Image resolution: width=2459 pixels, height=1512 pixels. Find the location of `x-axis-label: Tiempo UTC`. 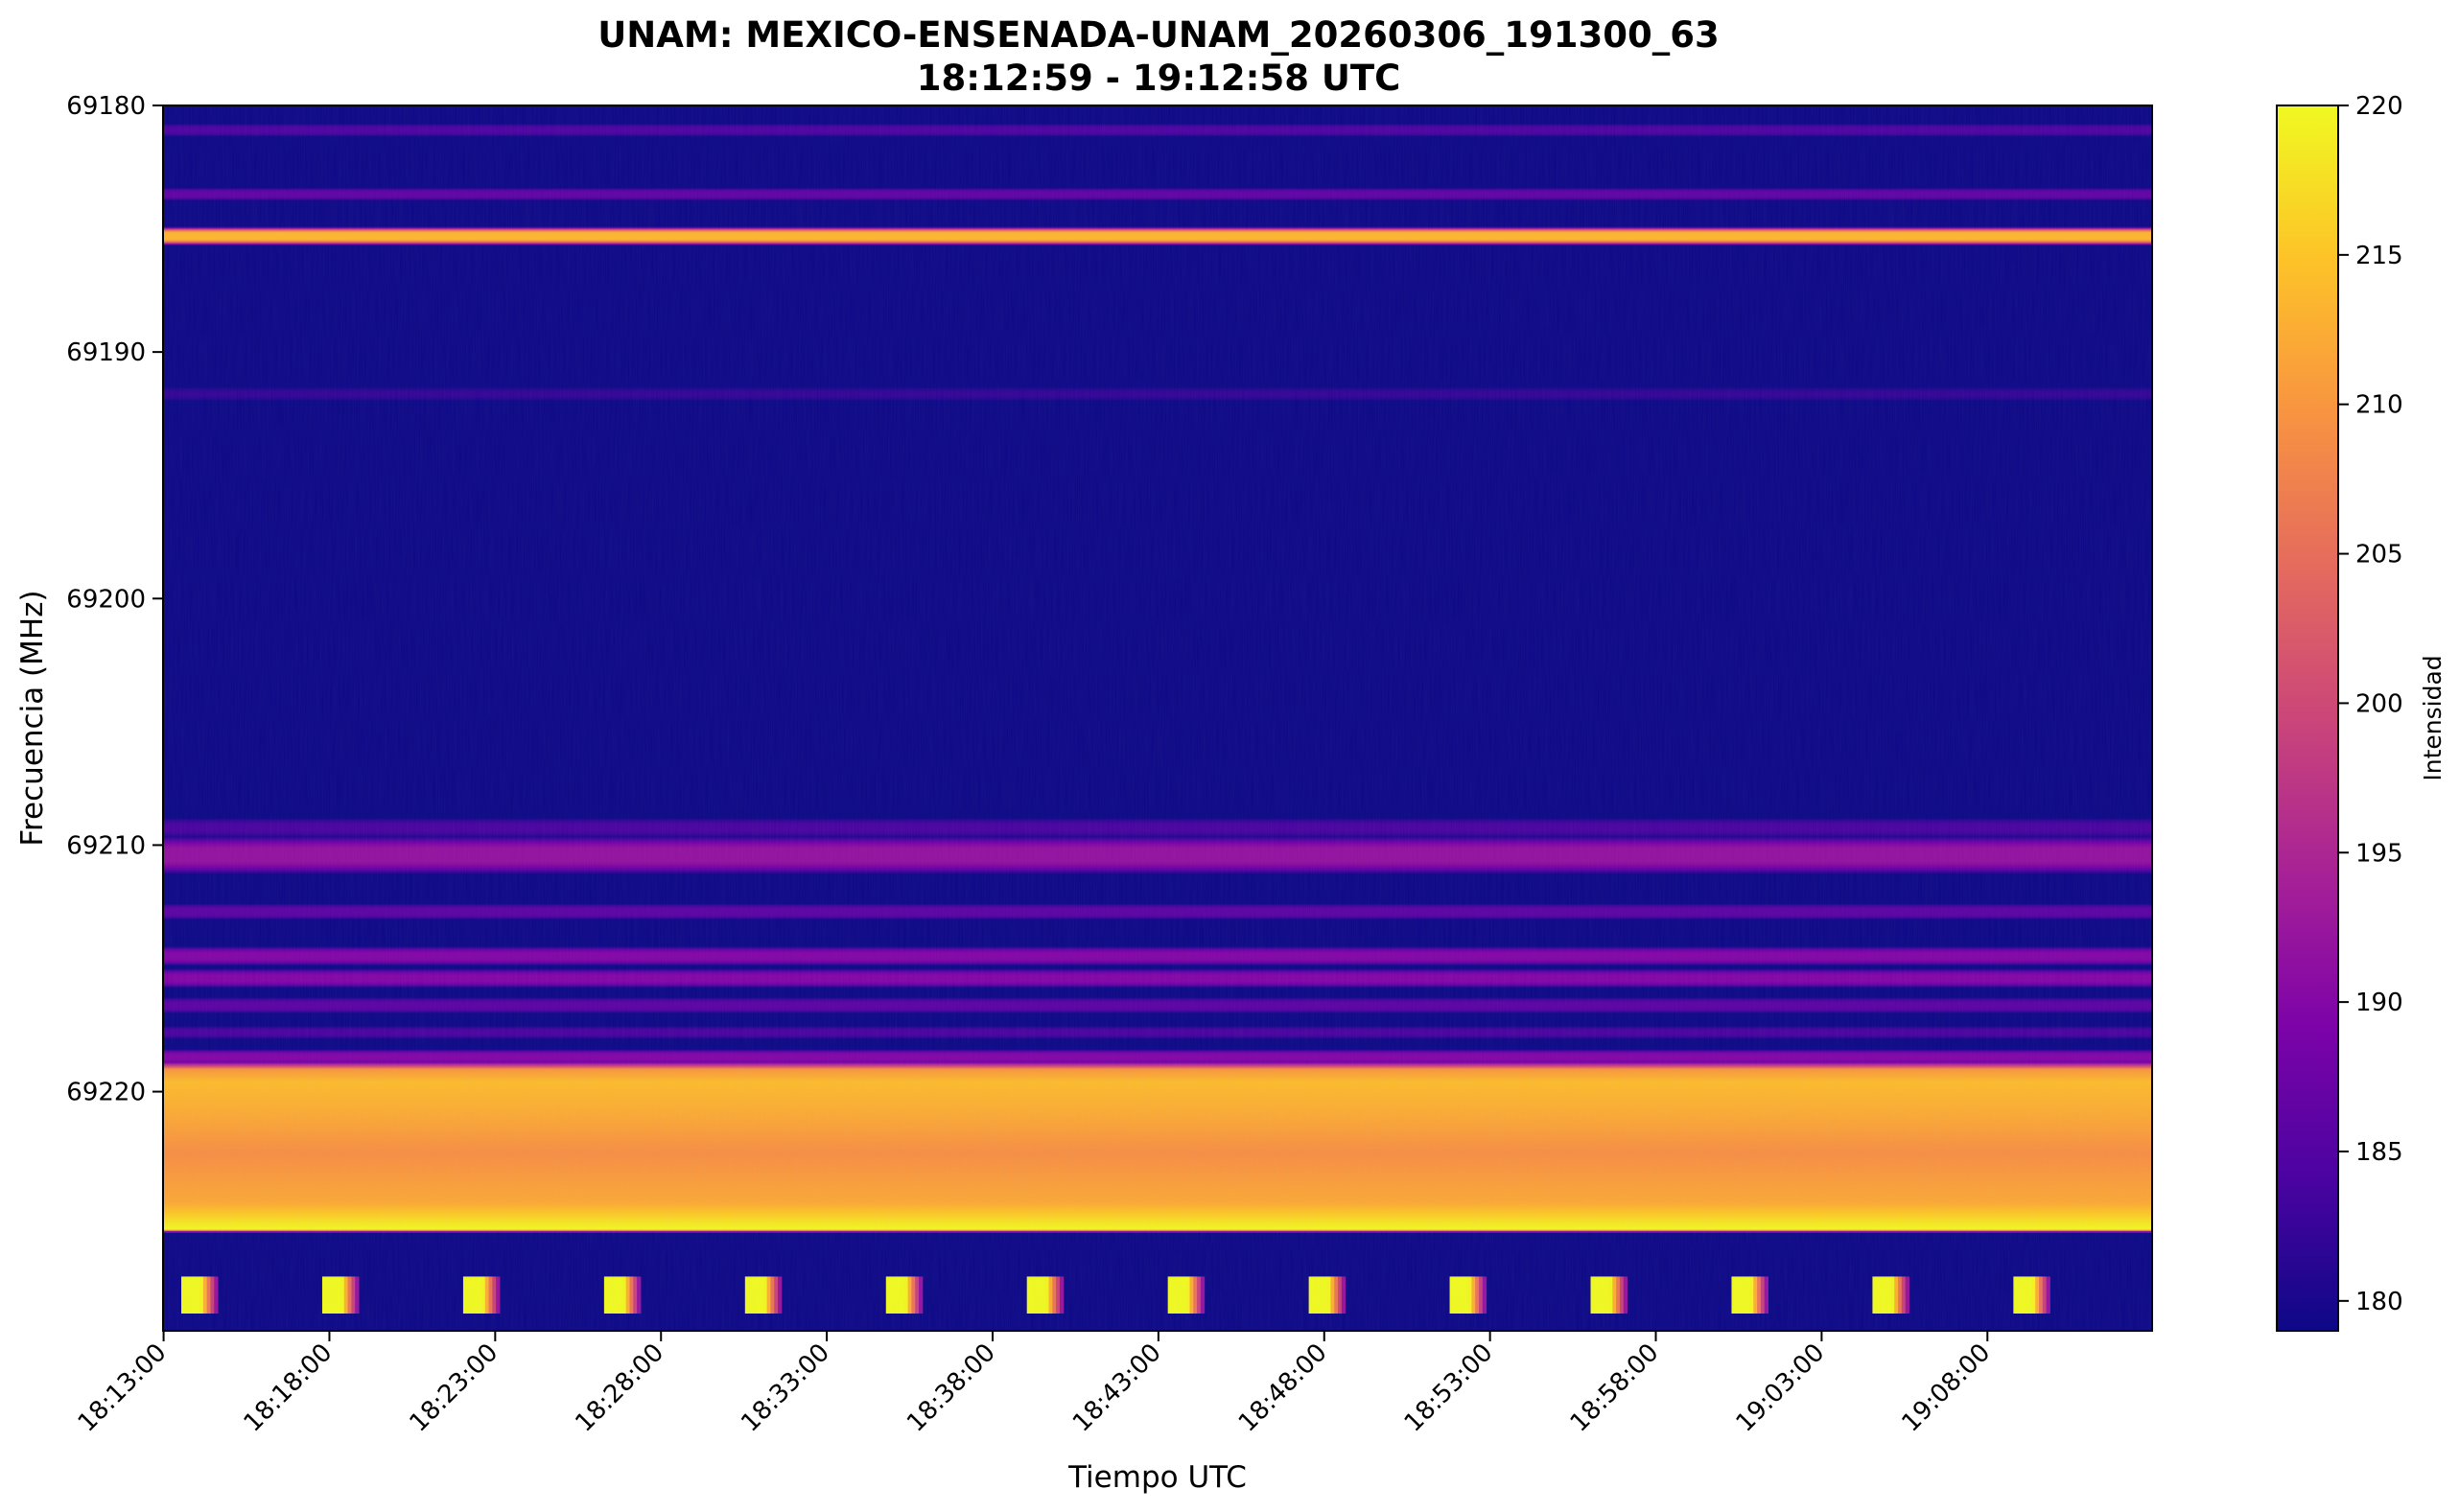

x-axis-label: Tiempo UTC is located at coordinates (1157, 1477).